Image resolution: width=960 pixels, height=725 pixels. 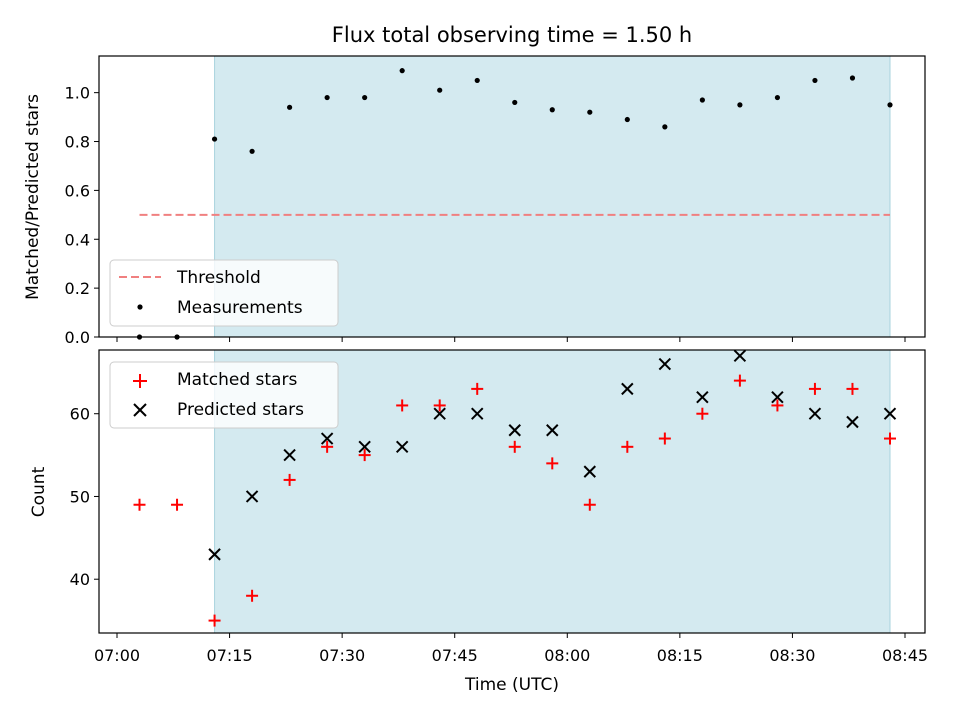 What do you see at coordinates (117, 655) in the screenshot?
I see `x-tick-label: 07:00` at bounding box center [117, 655].